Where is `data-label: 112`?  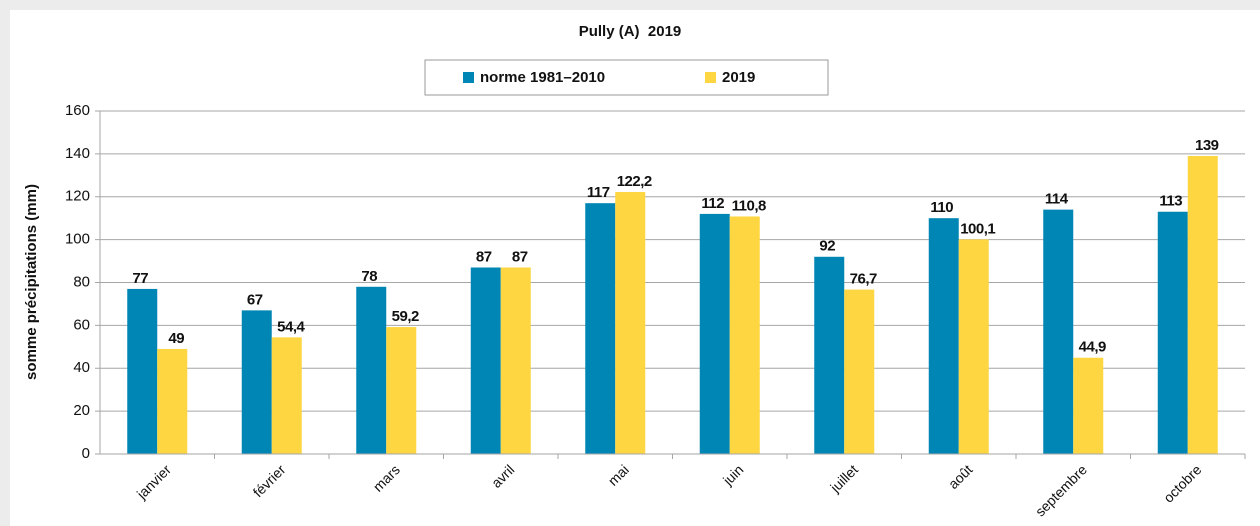 data-label: 112 is located at coordinates (712, 203).